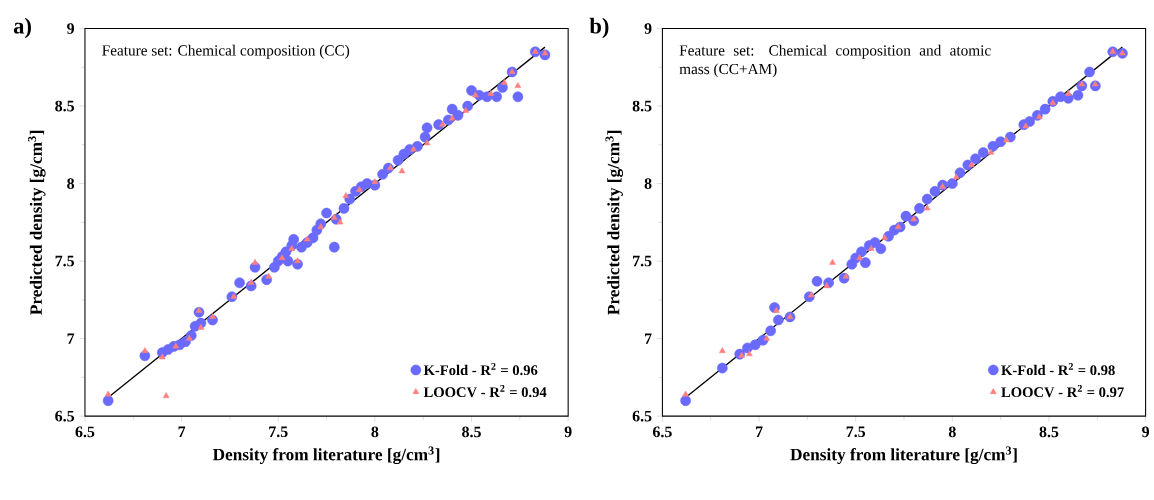 This screenshot has width=1154, height=500. Describe the element at coordinates (226, 51) in the screenshot. I see `annotation: Feature set: Chemical composition (CC)` at that location.